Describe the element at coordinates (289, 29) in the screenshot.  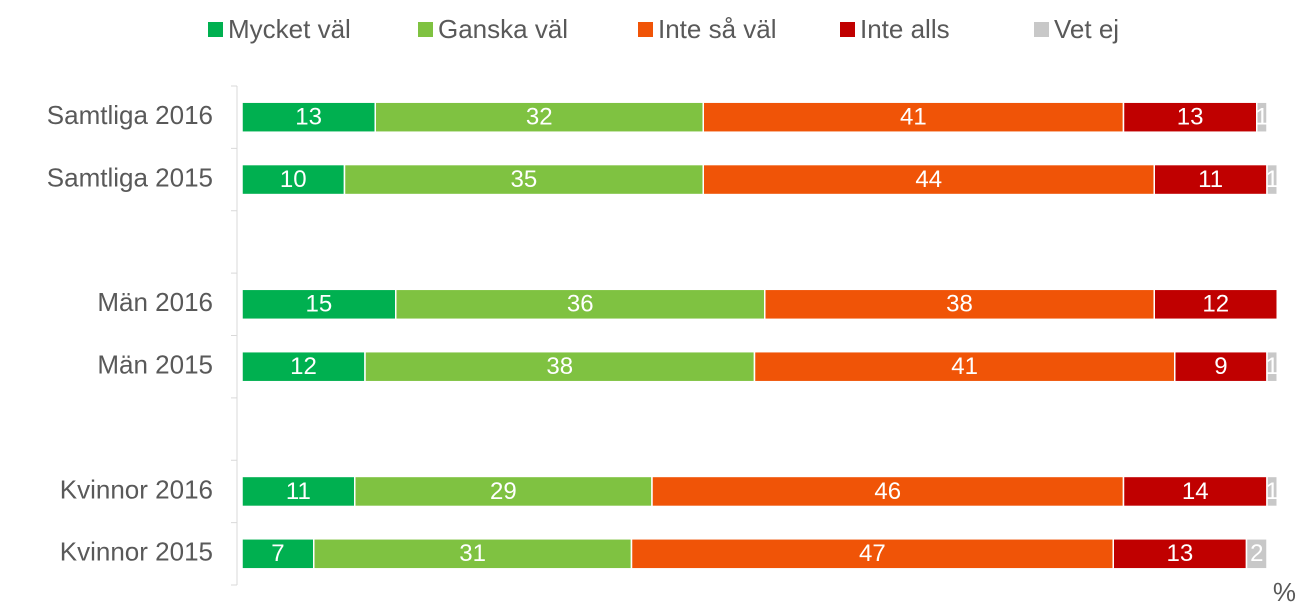
I see `legend-label: Mycket väl` at that location.